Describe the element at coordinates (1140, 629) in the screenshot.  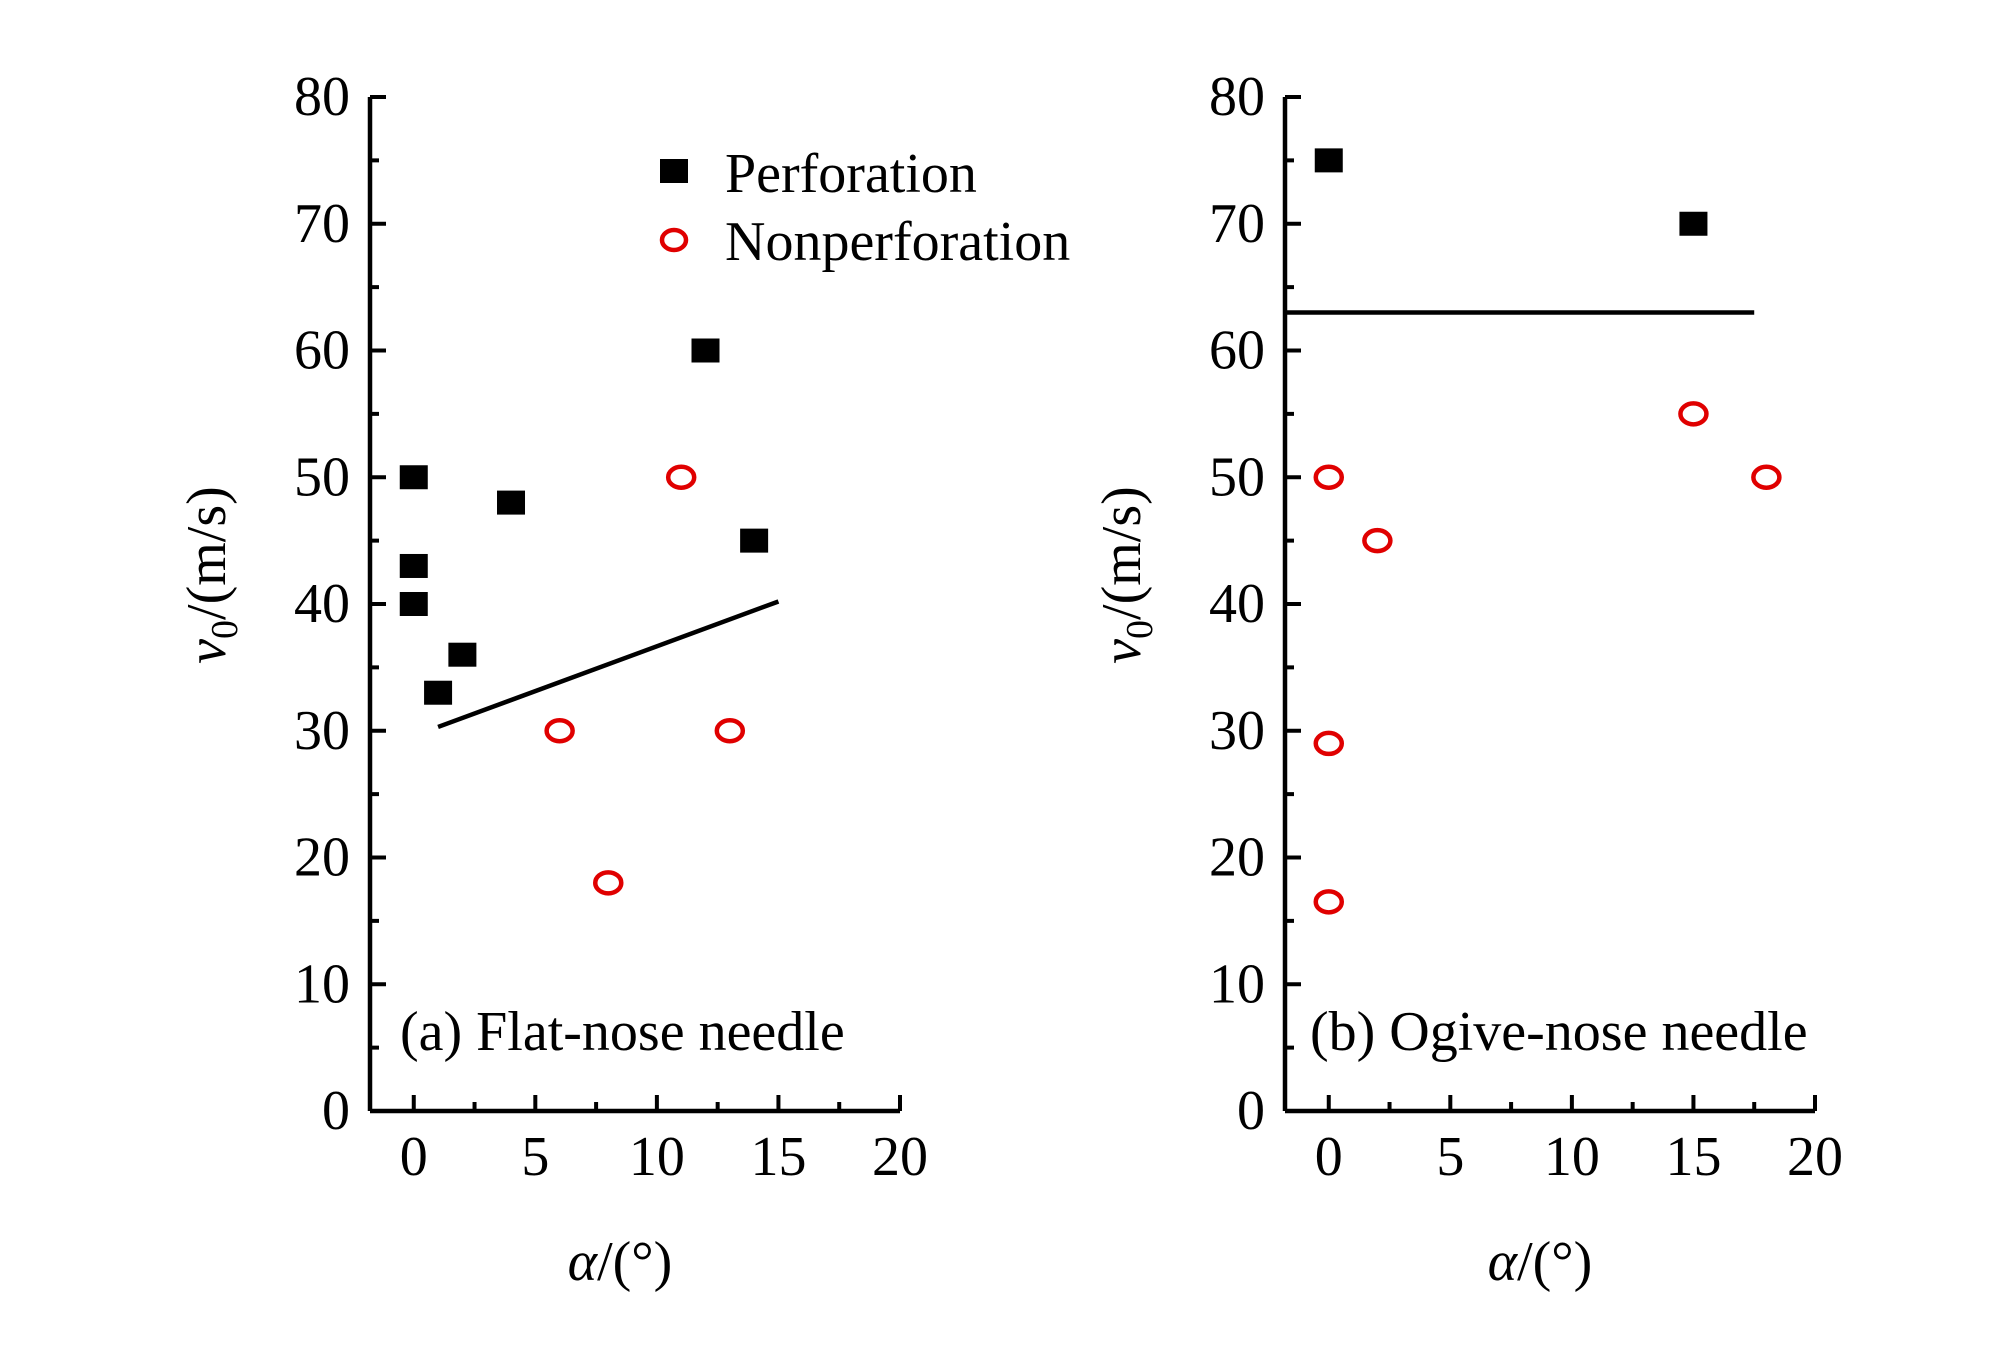
I see `panel-b-ylabel-sub: 0` at that location.